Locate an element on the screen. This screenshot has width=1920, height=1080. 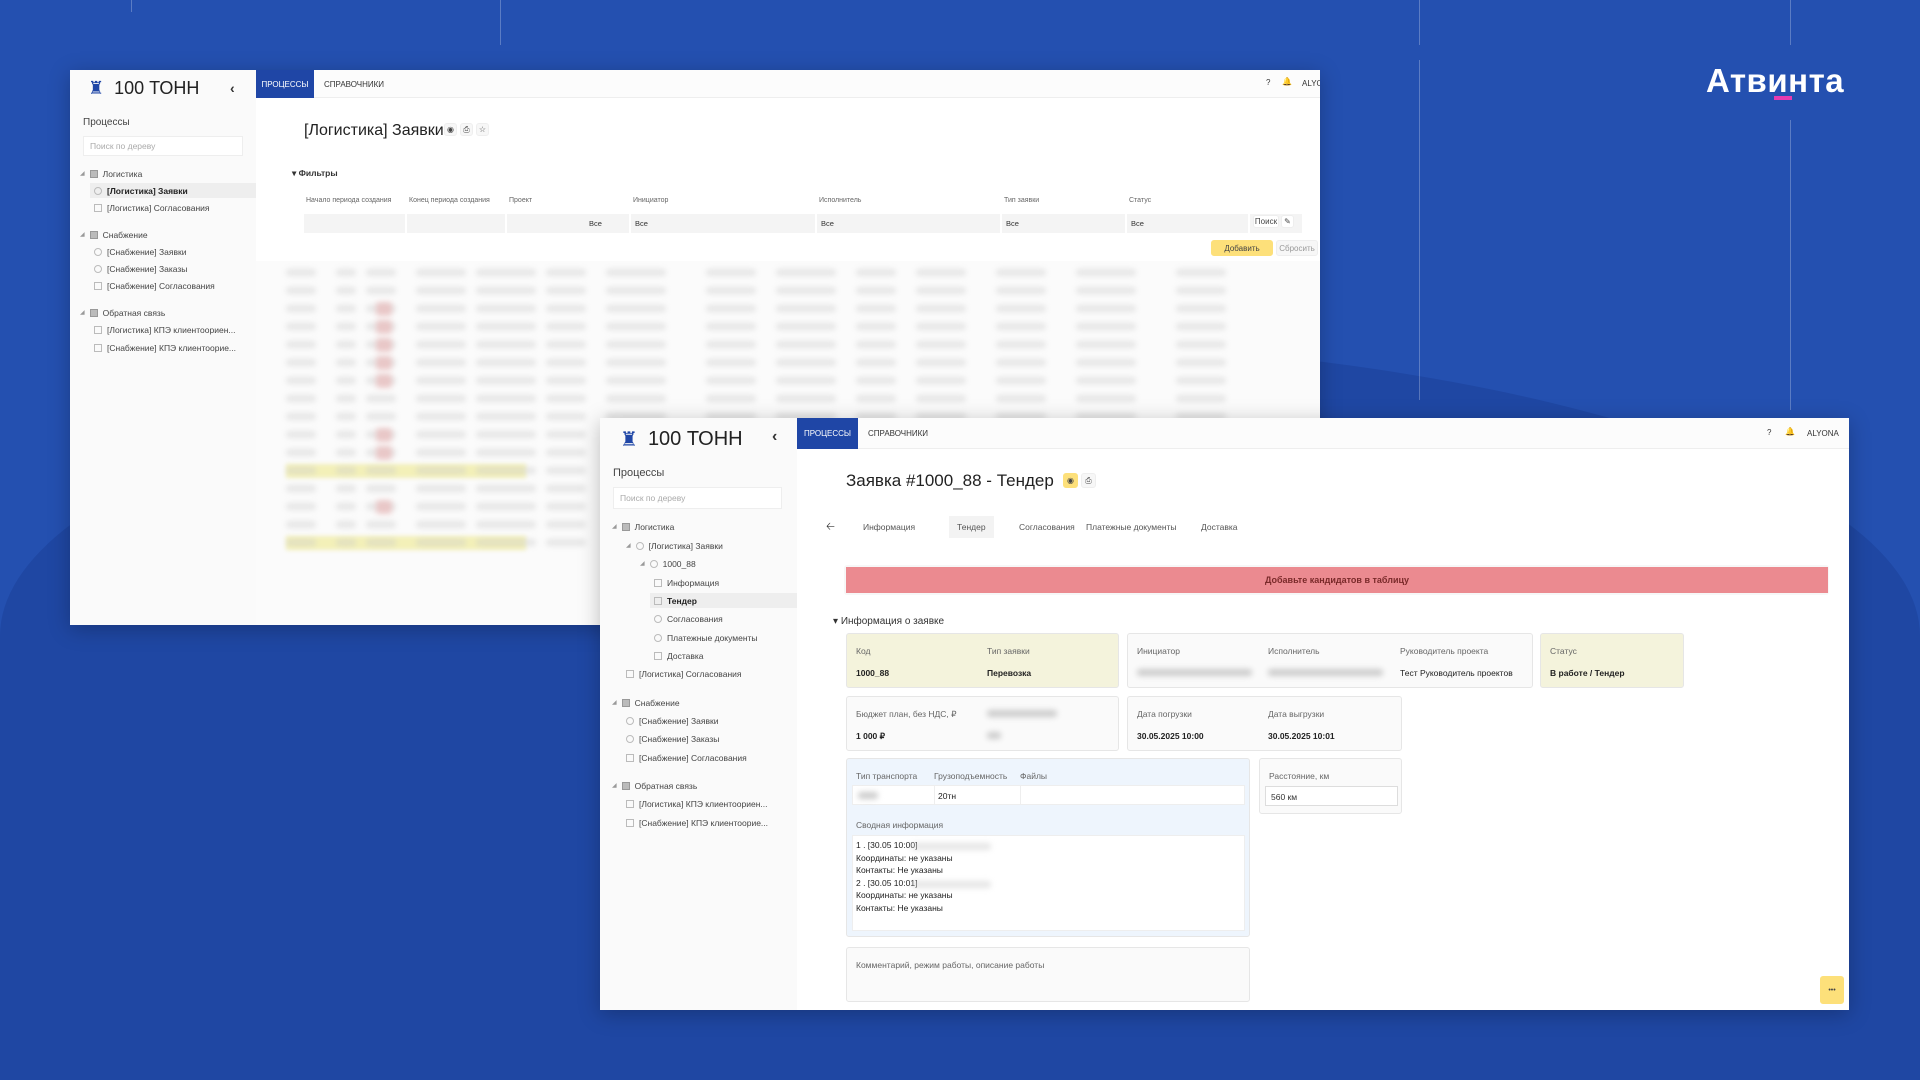
tab-4: Платежные документы is located at coordinates (1131, 527).